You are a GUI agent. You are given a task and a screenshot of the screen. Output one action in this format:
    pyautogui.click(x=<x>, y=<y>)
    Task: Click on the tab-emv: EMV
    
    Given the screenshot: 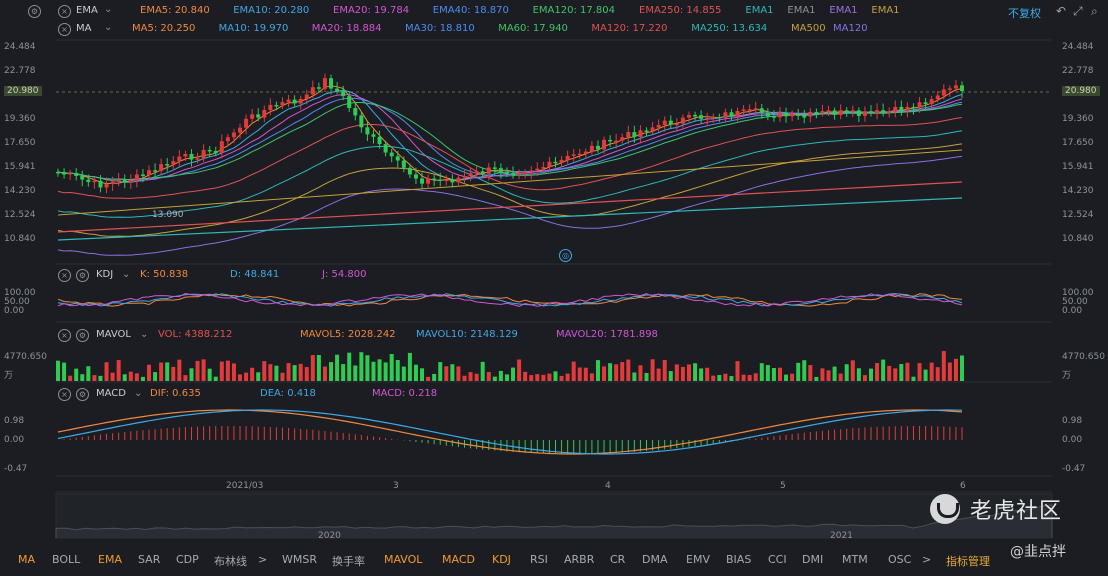 What is the action you would take?
    pyautogui.click(x=698, y=559)
    